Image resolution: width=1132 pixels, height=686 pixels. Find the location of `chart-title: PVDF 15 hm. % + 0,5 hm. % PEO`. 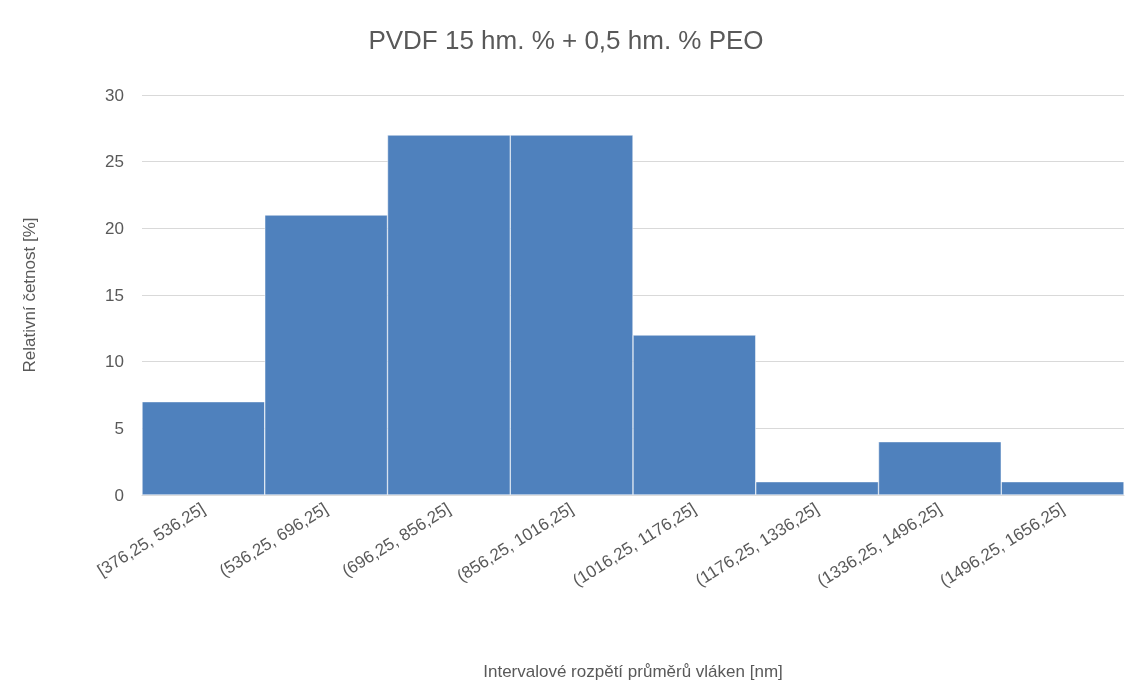

chart-title: PVDF 15 hm. % + 0,5 hm. % PEO is located at coordinates (566, 40).